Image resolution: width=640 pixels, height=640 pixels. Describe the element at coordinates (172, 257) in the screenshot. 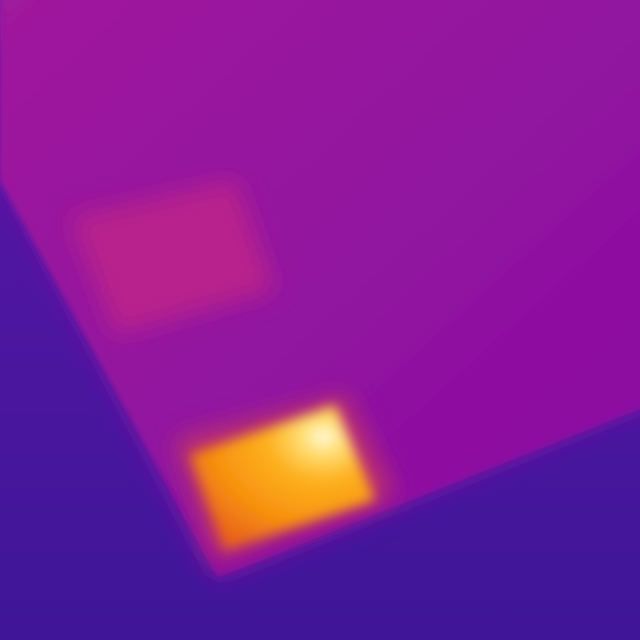

I see `warm-patch` at that location.